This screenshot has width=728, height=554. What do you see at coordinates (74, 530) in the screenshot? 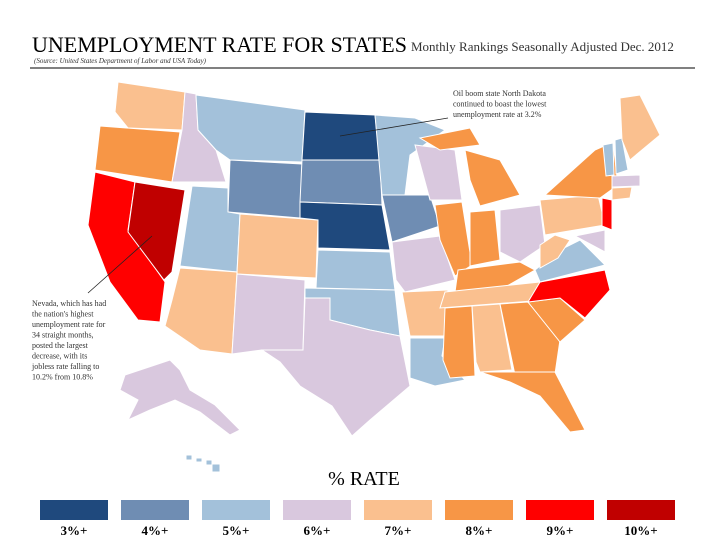
I see `legend-label: 3%+` at bounding box center [74, 530].